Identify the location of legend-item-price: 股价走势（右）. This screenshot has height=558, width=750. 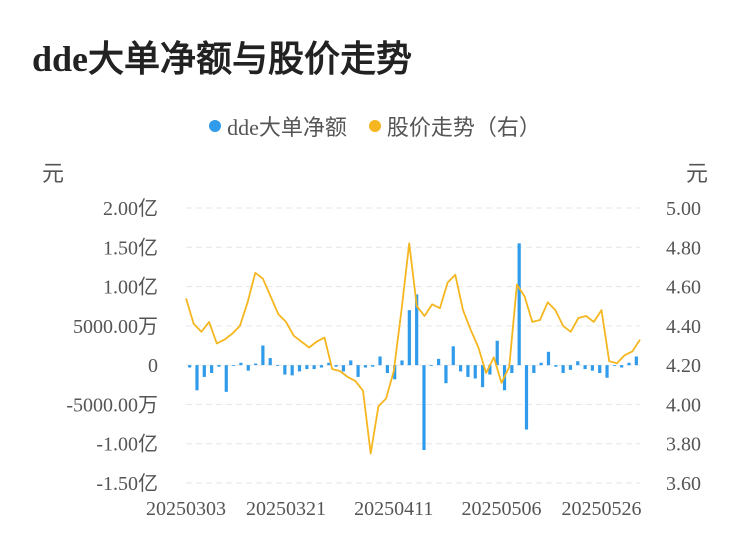
(454, 126).